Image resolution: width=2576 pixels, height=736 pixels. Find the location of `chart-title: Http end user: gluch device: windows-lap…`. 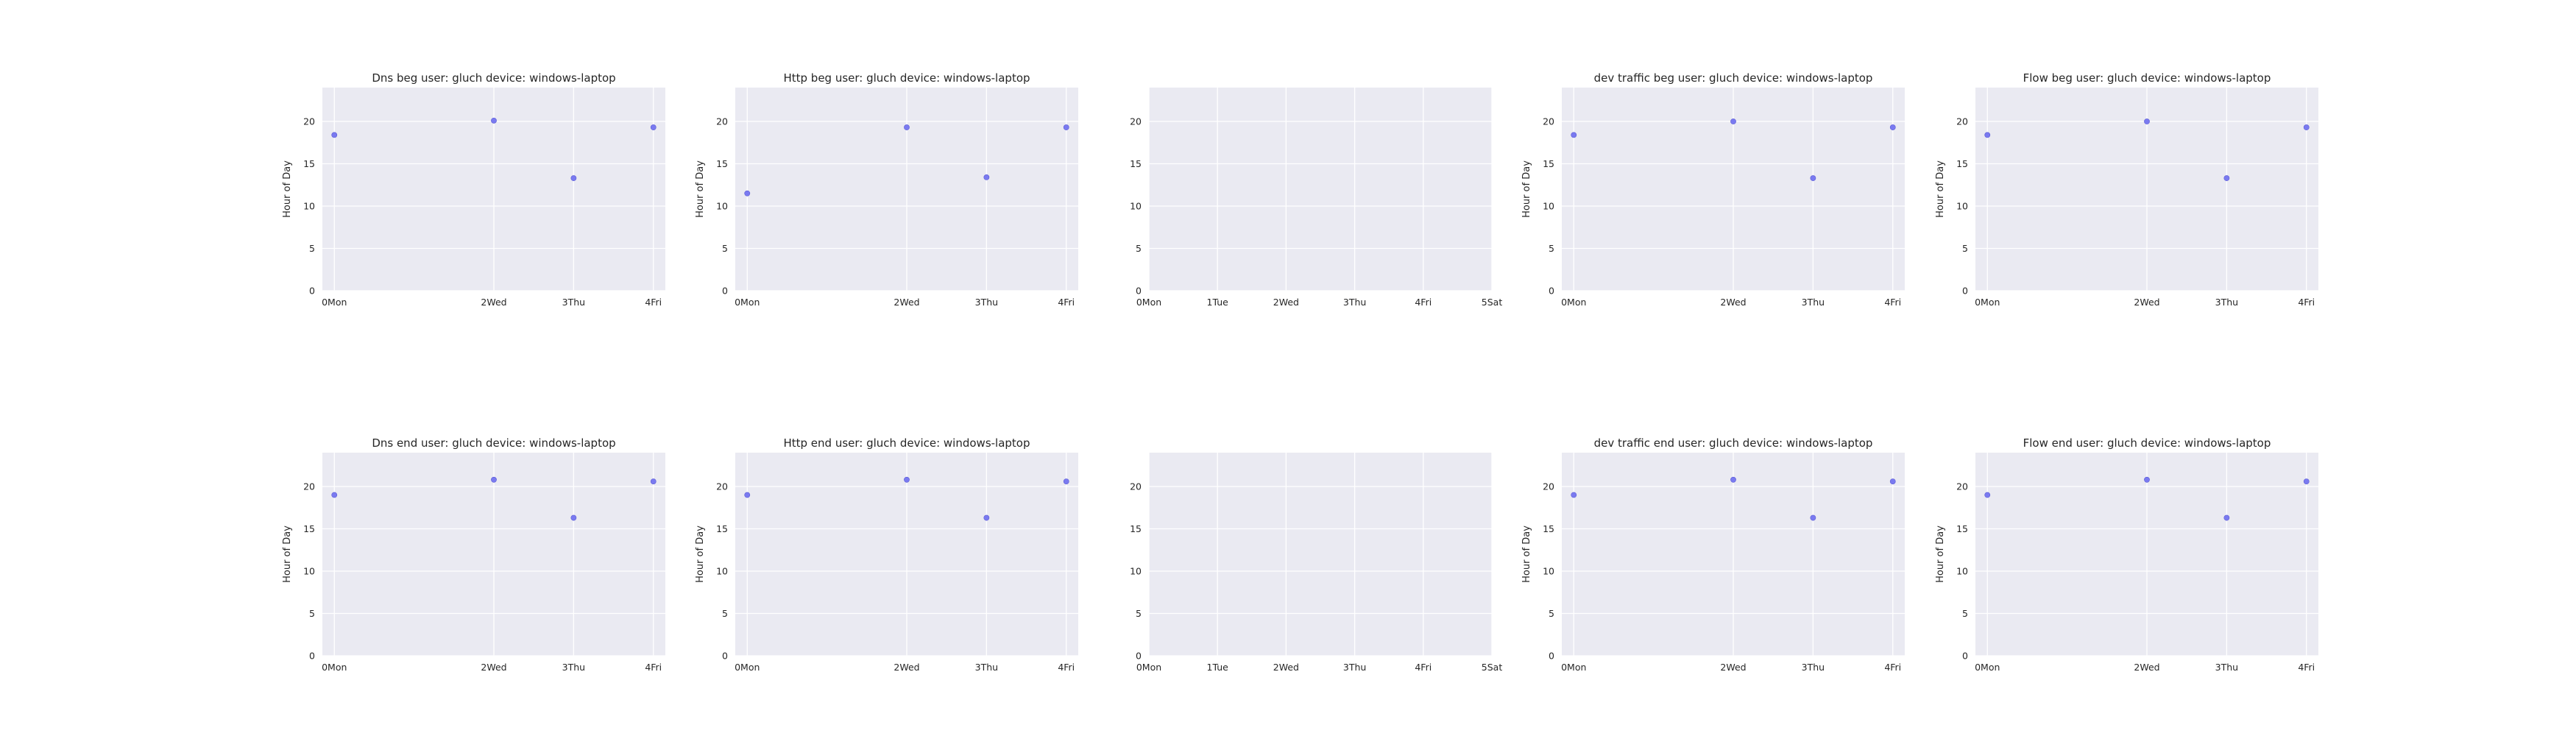

chart-title: Http end user: gluch device: windows-lap… is located at coordinates (906, 443).